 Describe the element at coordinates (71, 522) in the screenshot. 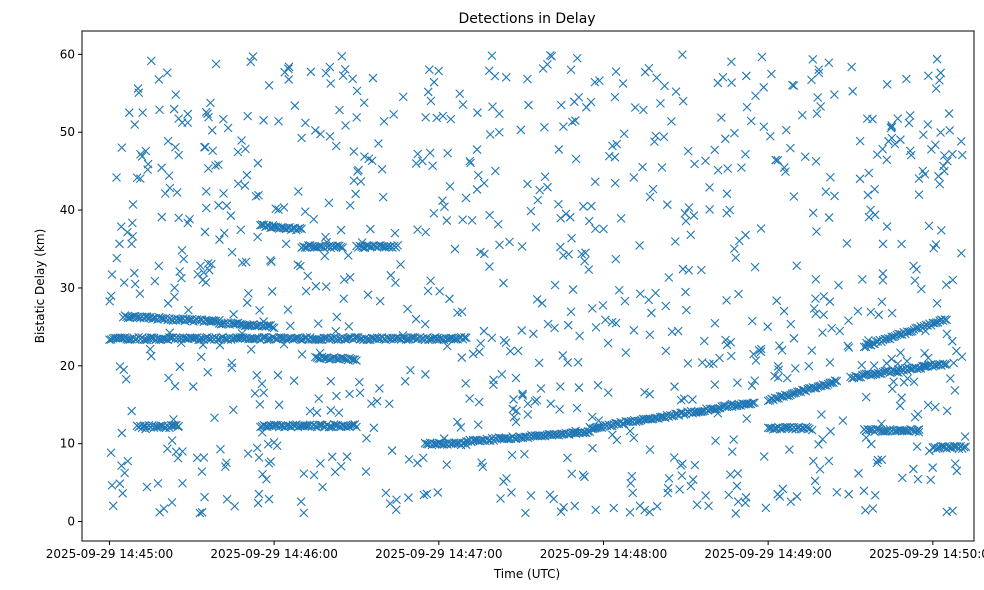

I see `y-tick-label: 0` at that location.